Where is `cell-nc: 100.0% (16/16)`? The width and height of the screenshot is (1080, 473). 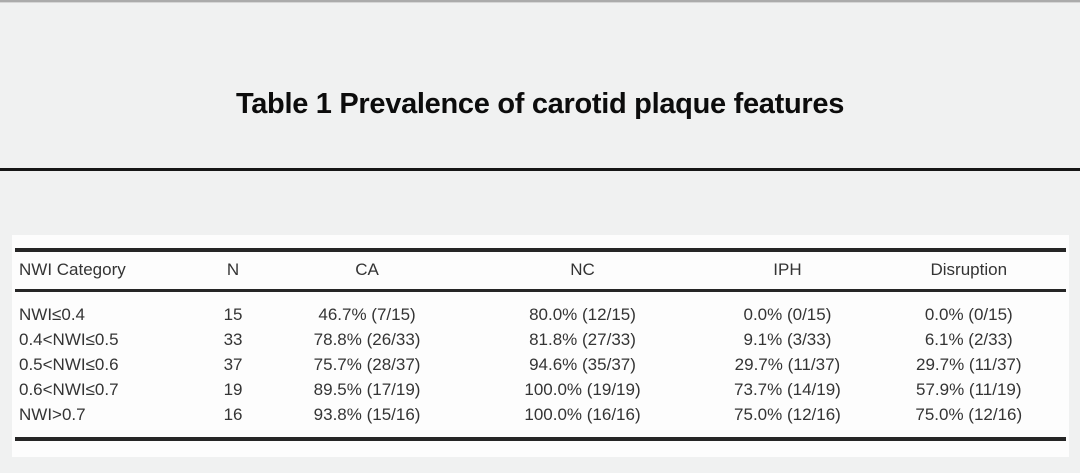
cell-nc: 100.0% (16/16) is located at coordinates (582, 414).